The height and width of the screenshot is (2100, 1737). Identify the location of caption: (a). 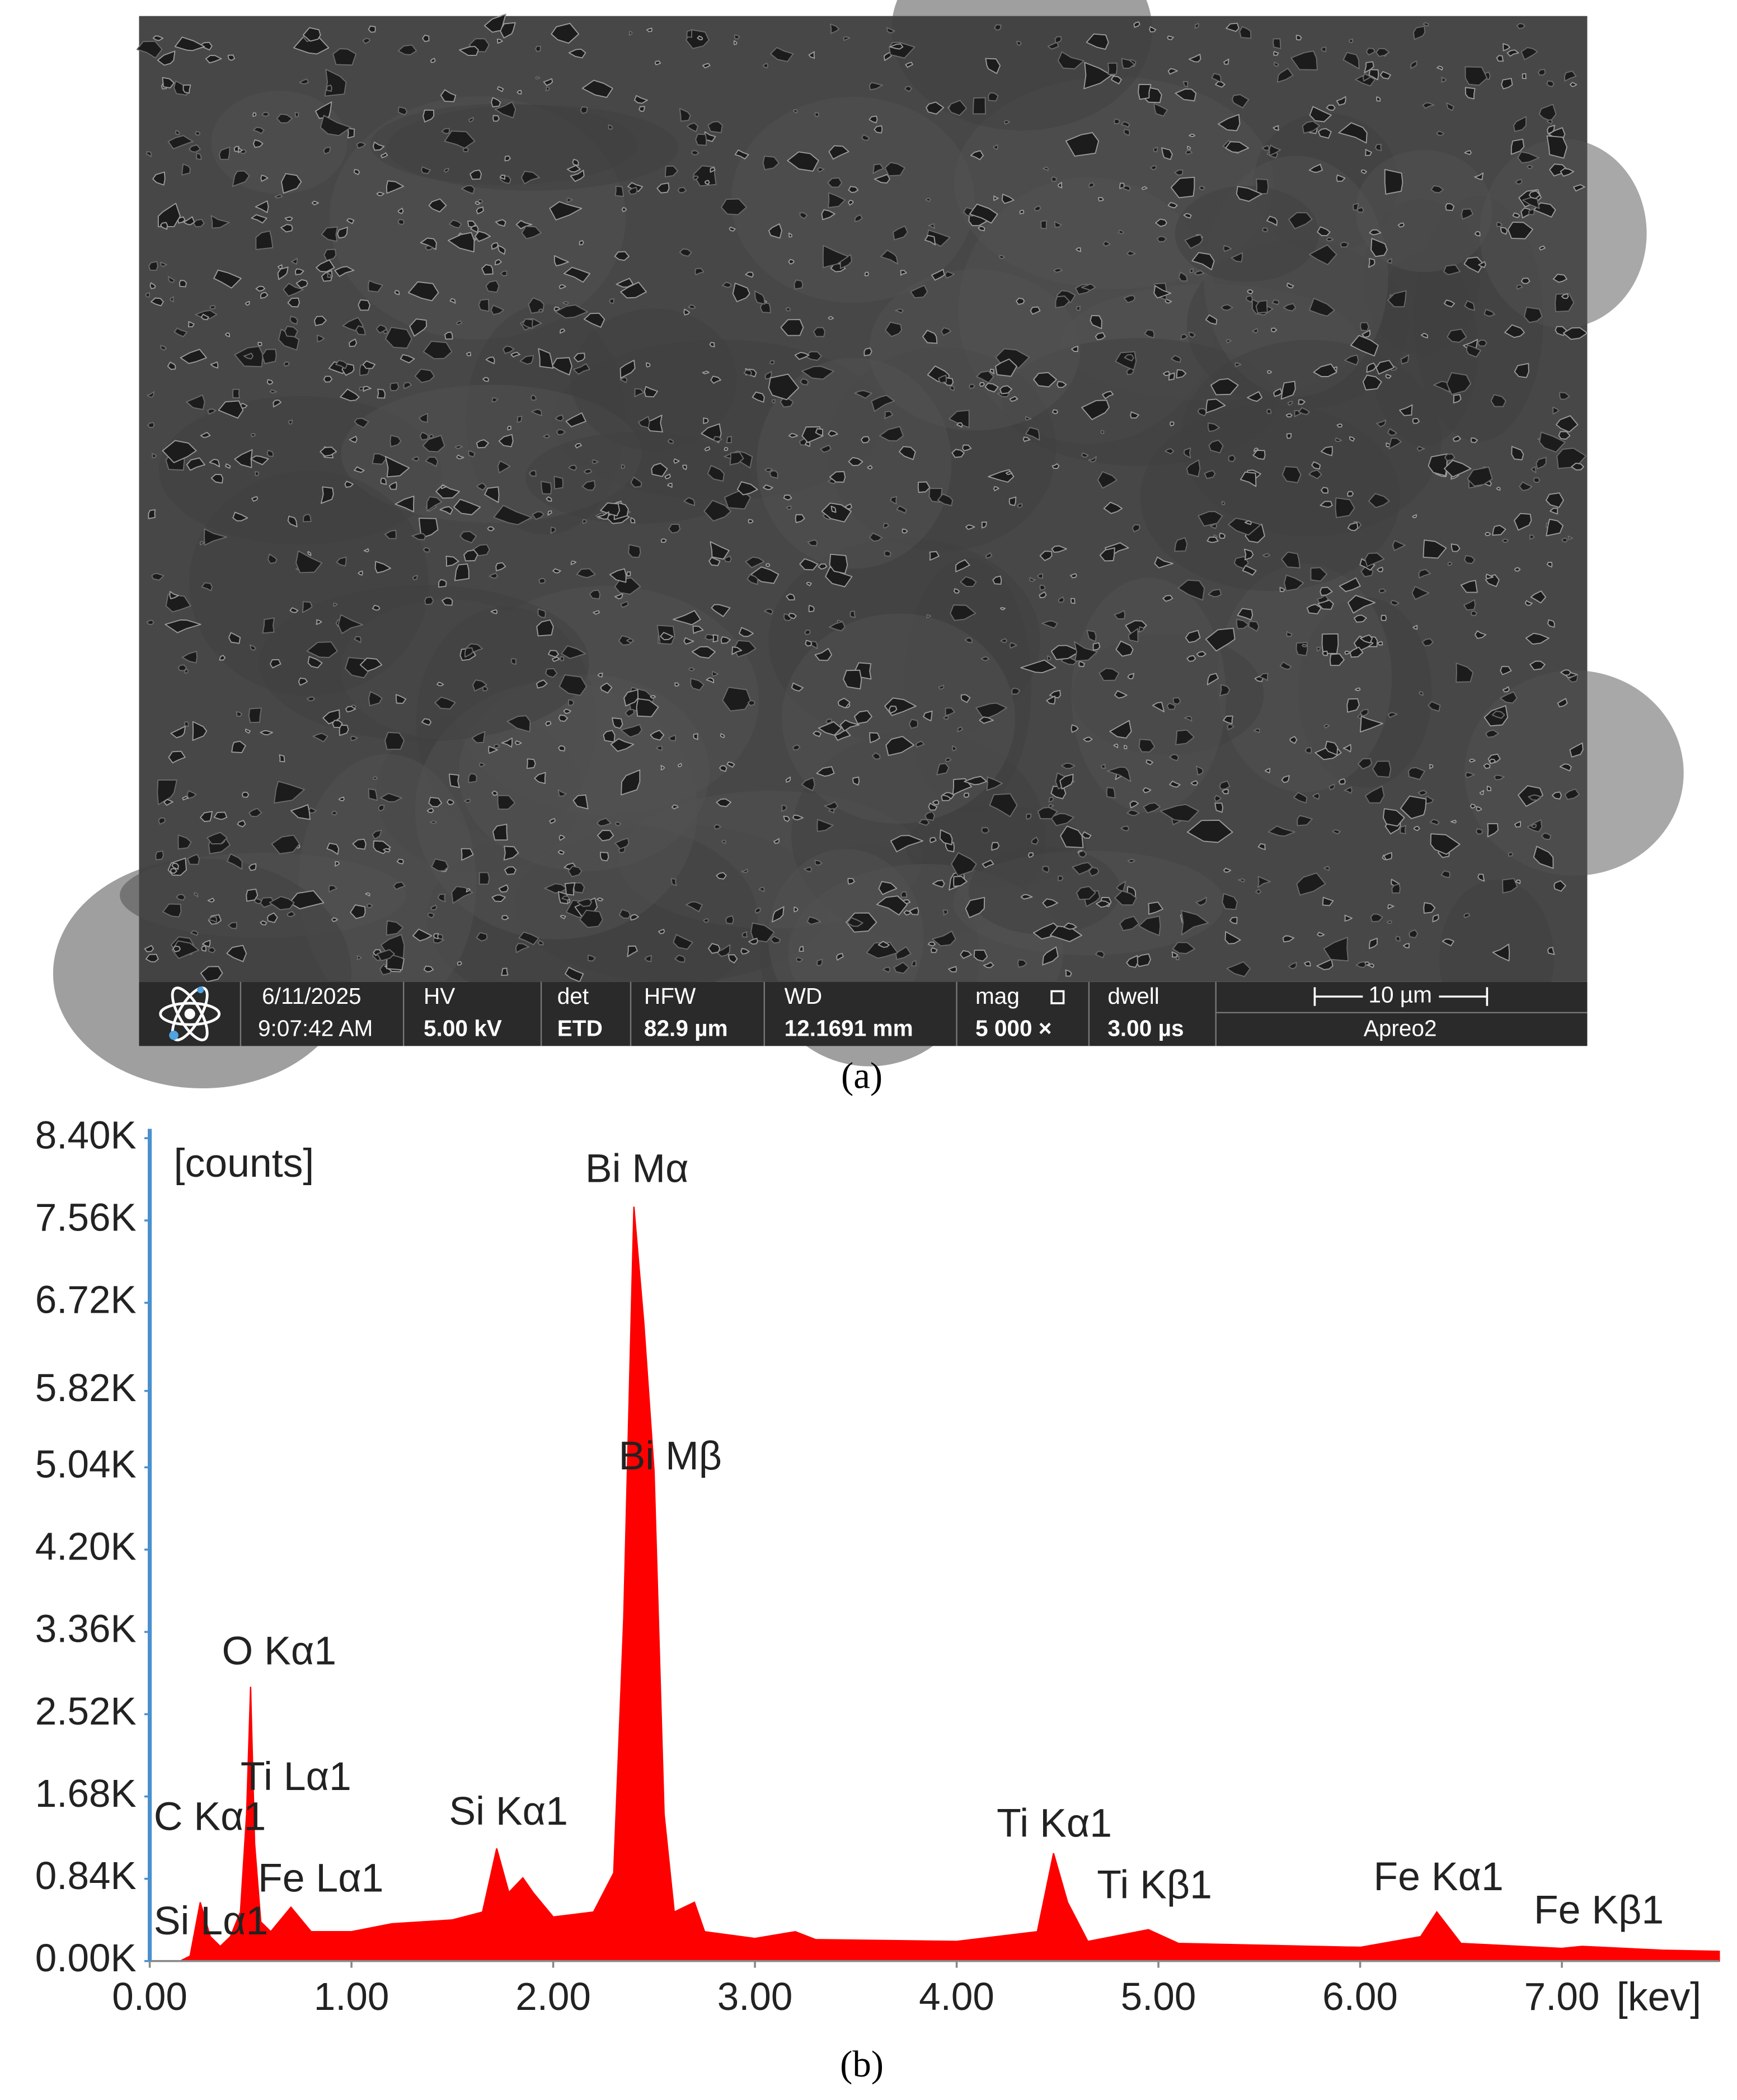
(862, 1075).